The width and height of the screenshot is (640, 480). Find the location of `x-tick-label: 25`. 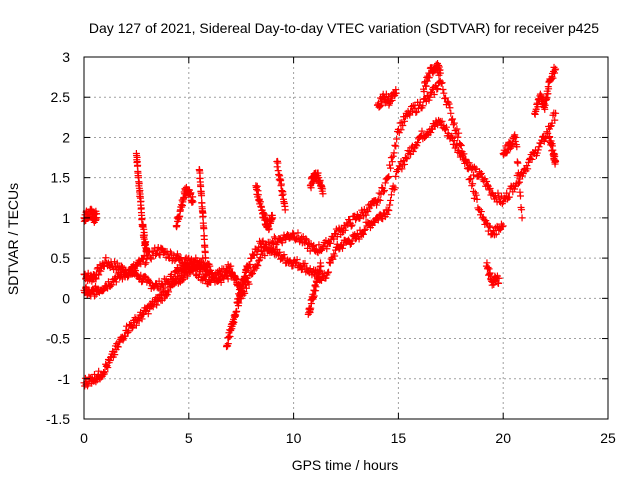

x-tick-label: 25 is located at coordinates (608, 438).